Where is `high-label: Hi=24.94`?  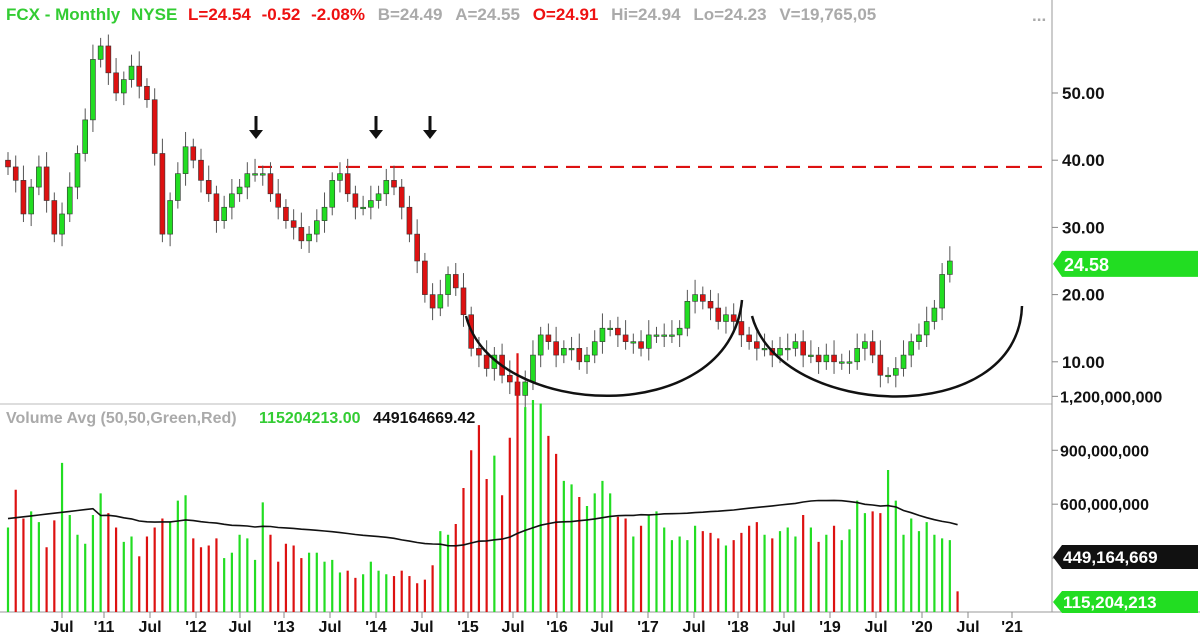 high-label: Hi=24.94 is located at coordinates (646, 14).